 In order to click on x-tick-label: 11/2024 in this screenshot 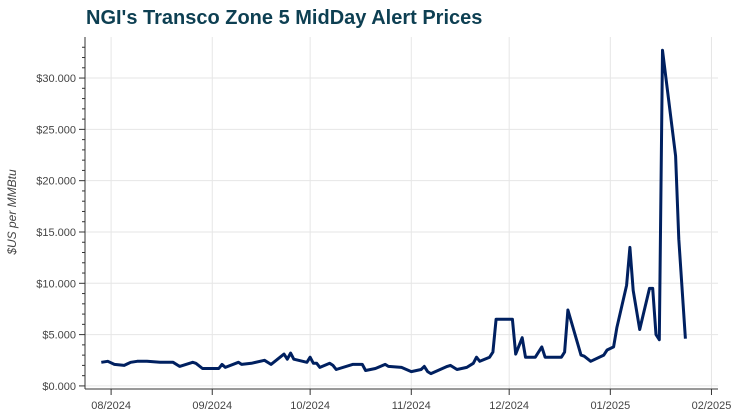, I will do `click(411, 406)`.